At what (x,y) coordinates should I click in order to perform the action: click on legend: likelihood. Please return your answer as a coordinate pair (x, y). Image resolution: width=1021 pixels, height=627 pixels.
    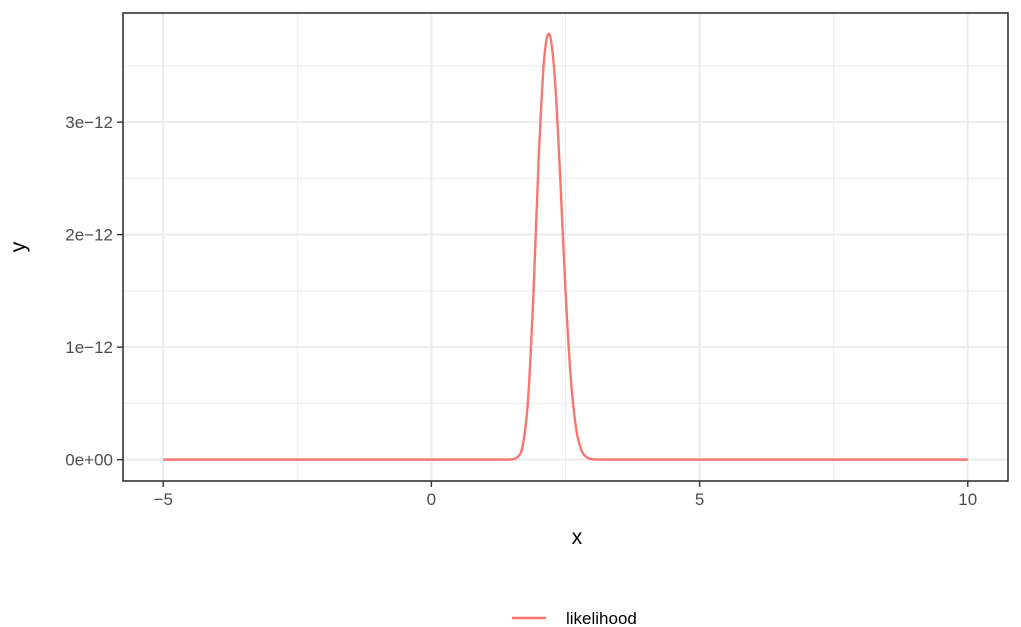
    Looking at the image, I should click on (574, 618).